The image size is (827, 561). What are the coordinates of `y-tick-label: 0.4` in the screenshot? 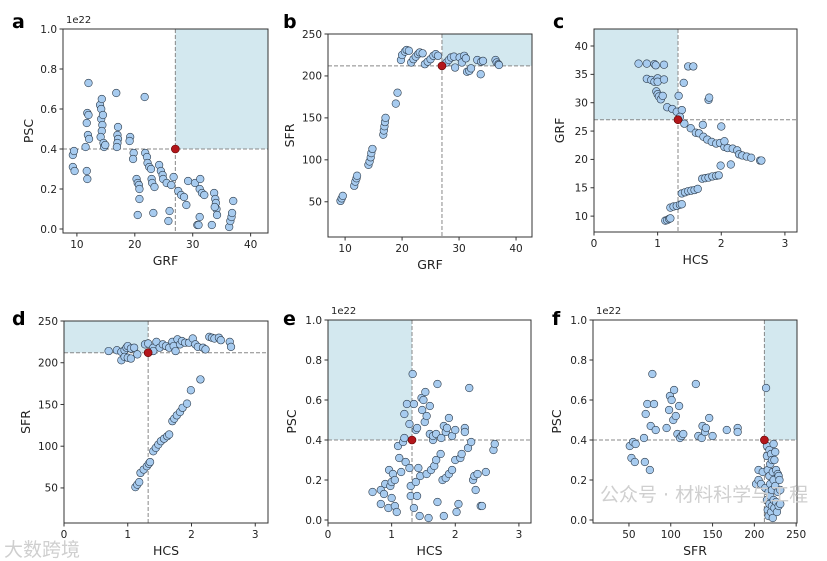 It's located at (578, 441).